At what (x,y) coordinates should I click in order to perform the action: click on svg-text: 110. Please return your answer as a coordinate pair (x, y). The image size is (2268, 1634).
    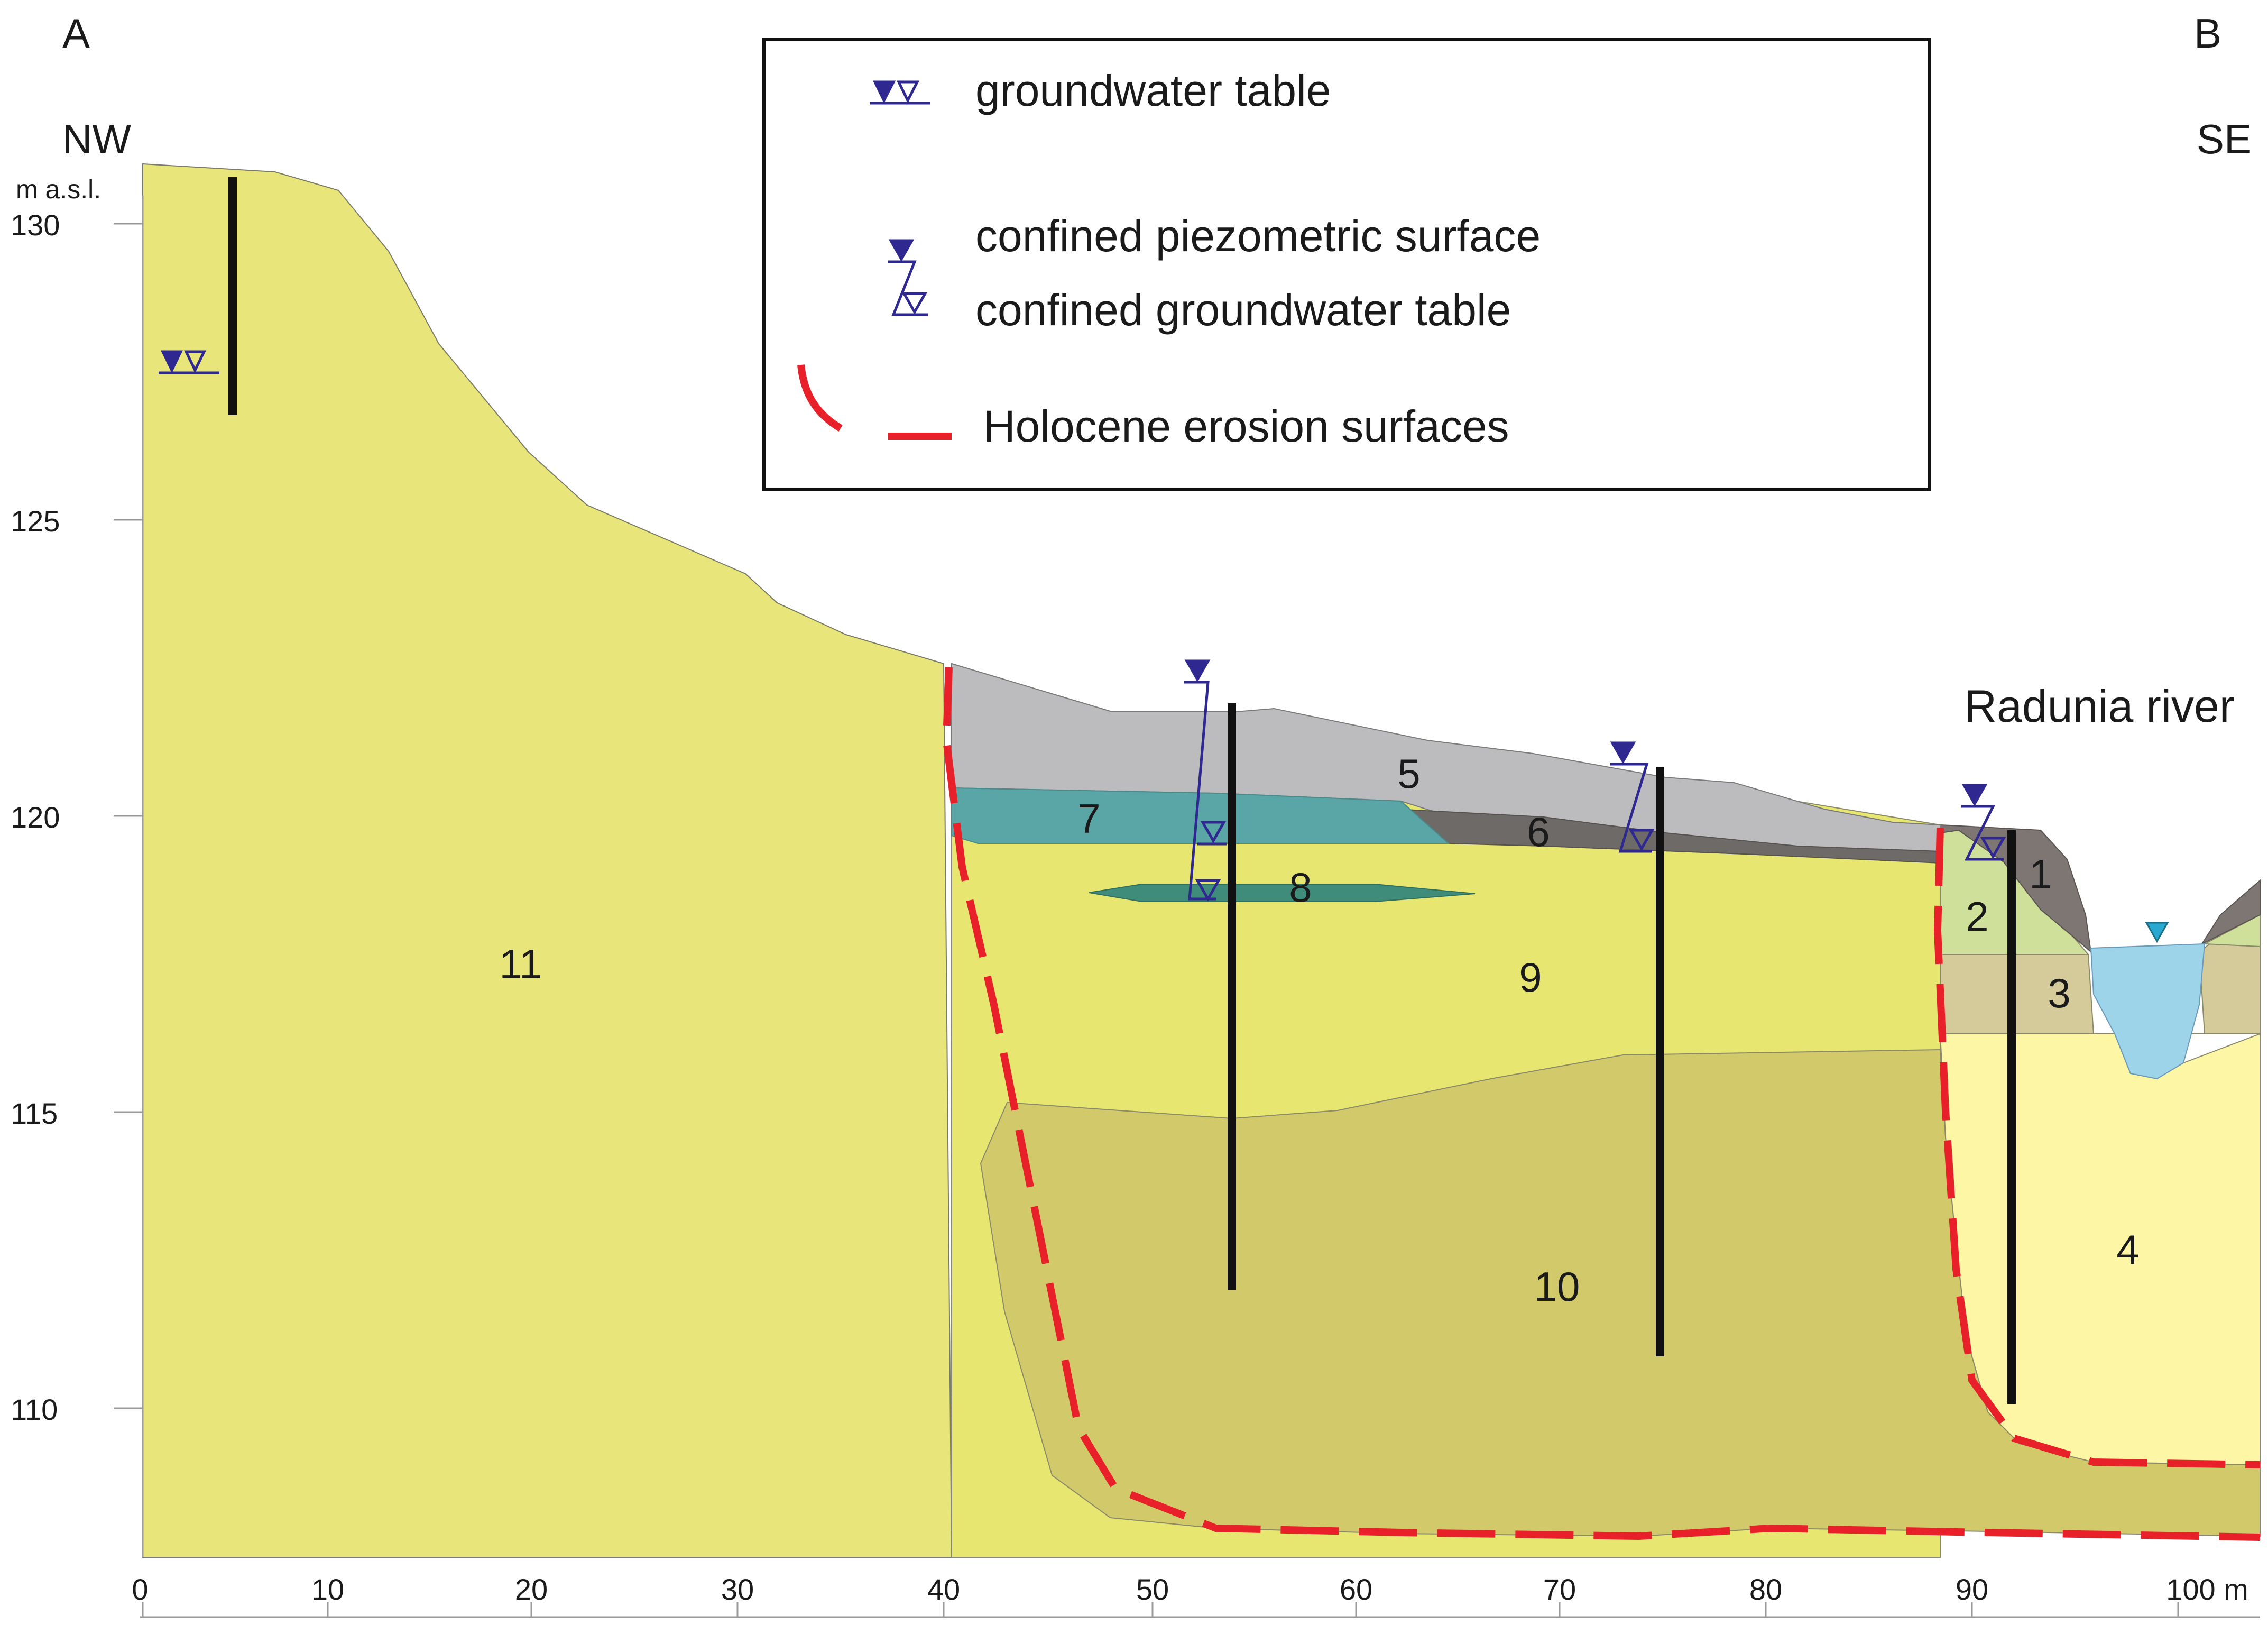
    Looking at the image, I should click on (34, 1409).